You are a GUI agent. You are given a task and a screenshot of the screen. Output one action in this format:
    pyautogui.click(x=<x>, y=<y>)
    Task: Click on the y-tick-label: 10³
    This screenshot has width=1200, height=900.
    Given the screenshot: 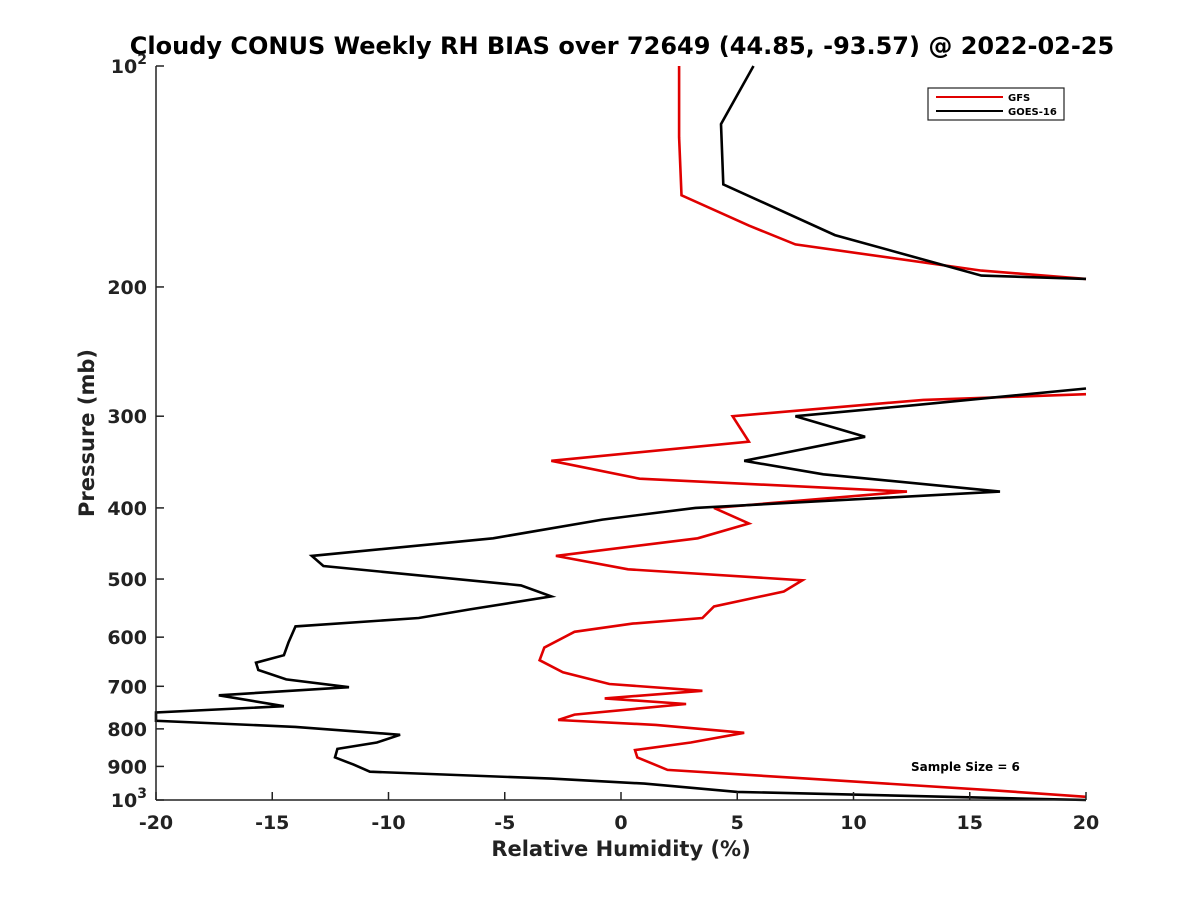 What is the action you would take?
    pyautogui.click(x=129, y=799)
    